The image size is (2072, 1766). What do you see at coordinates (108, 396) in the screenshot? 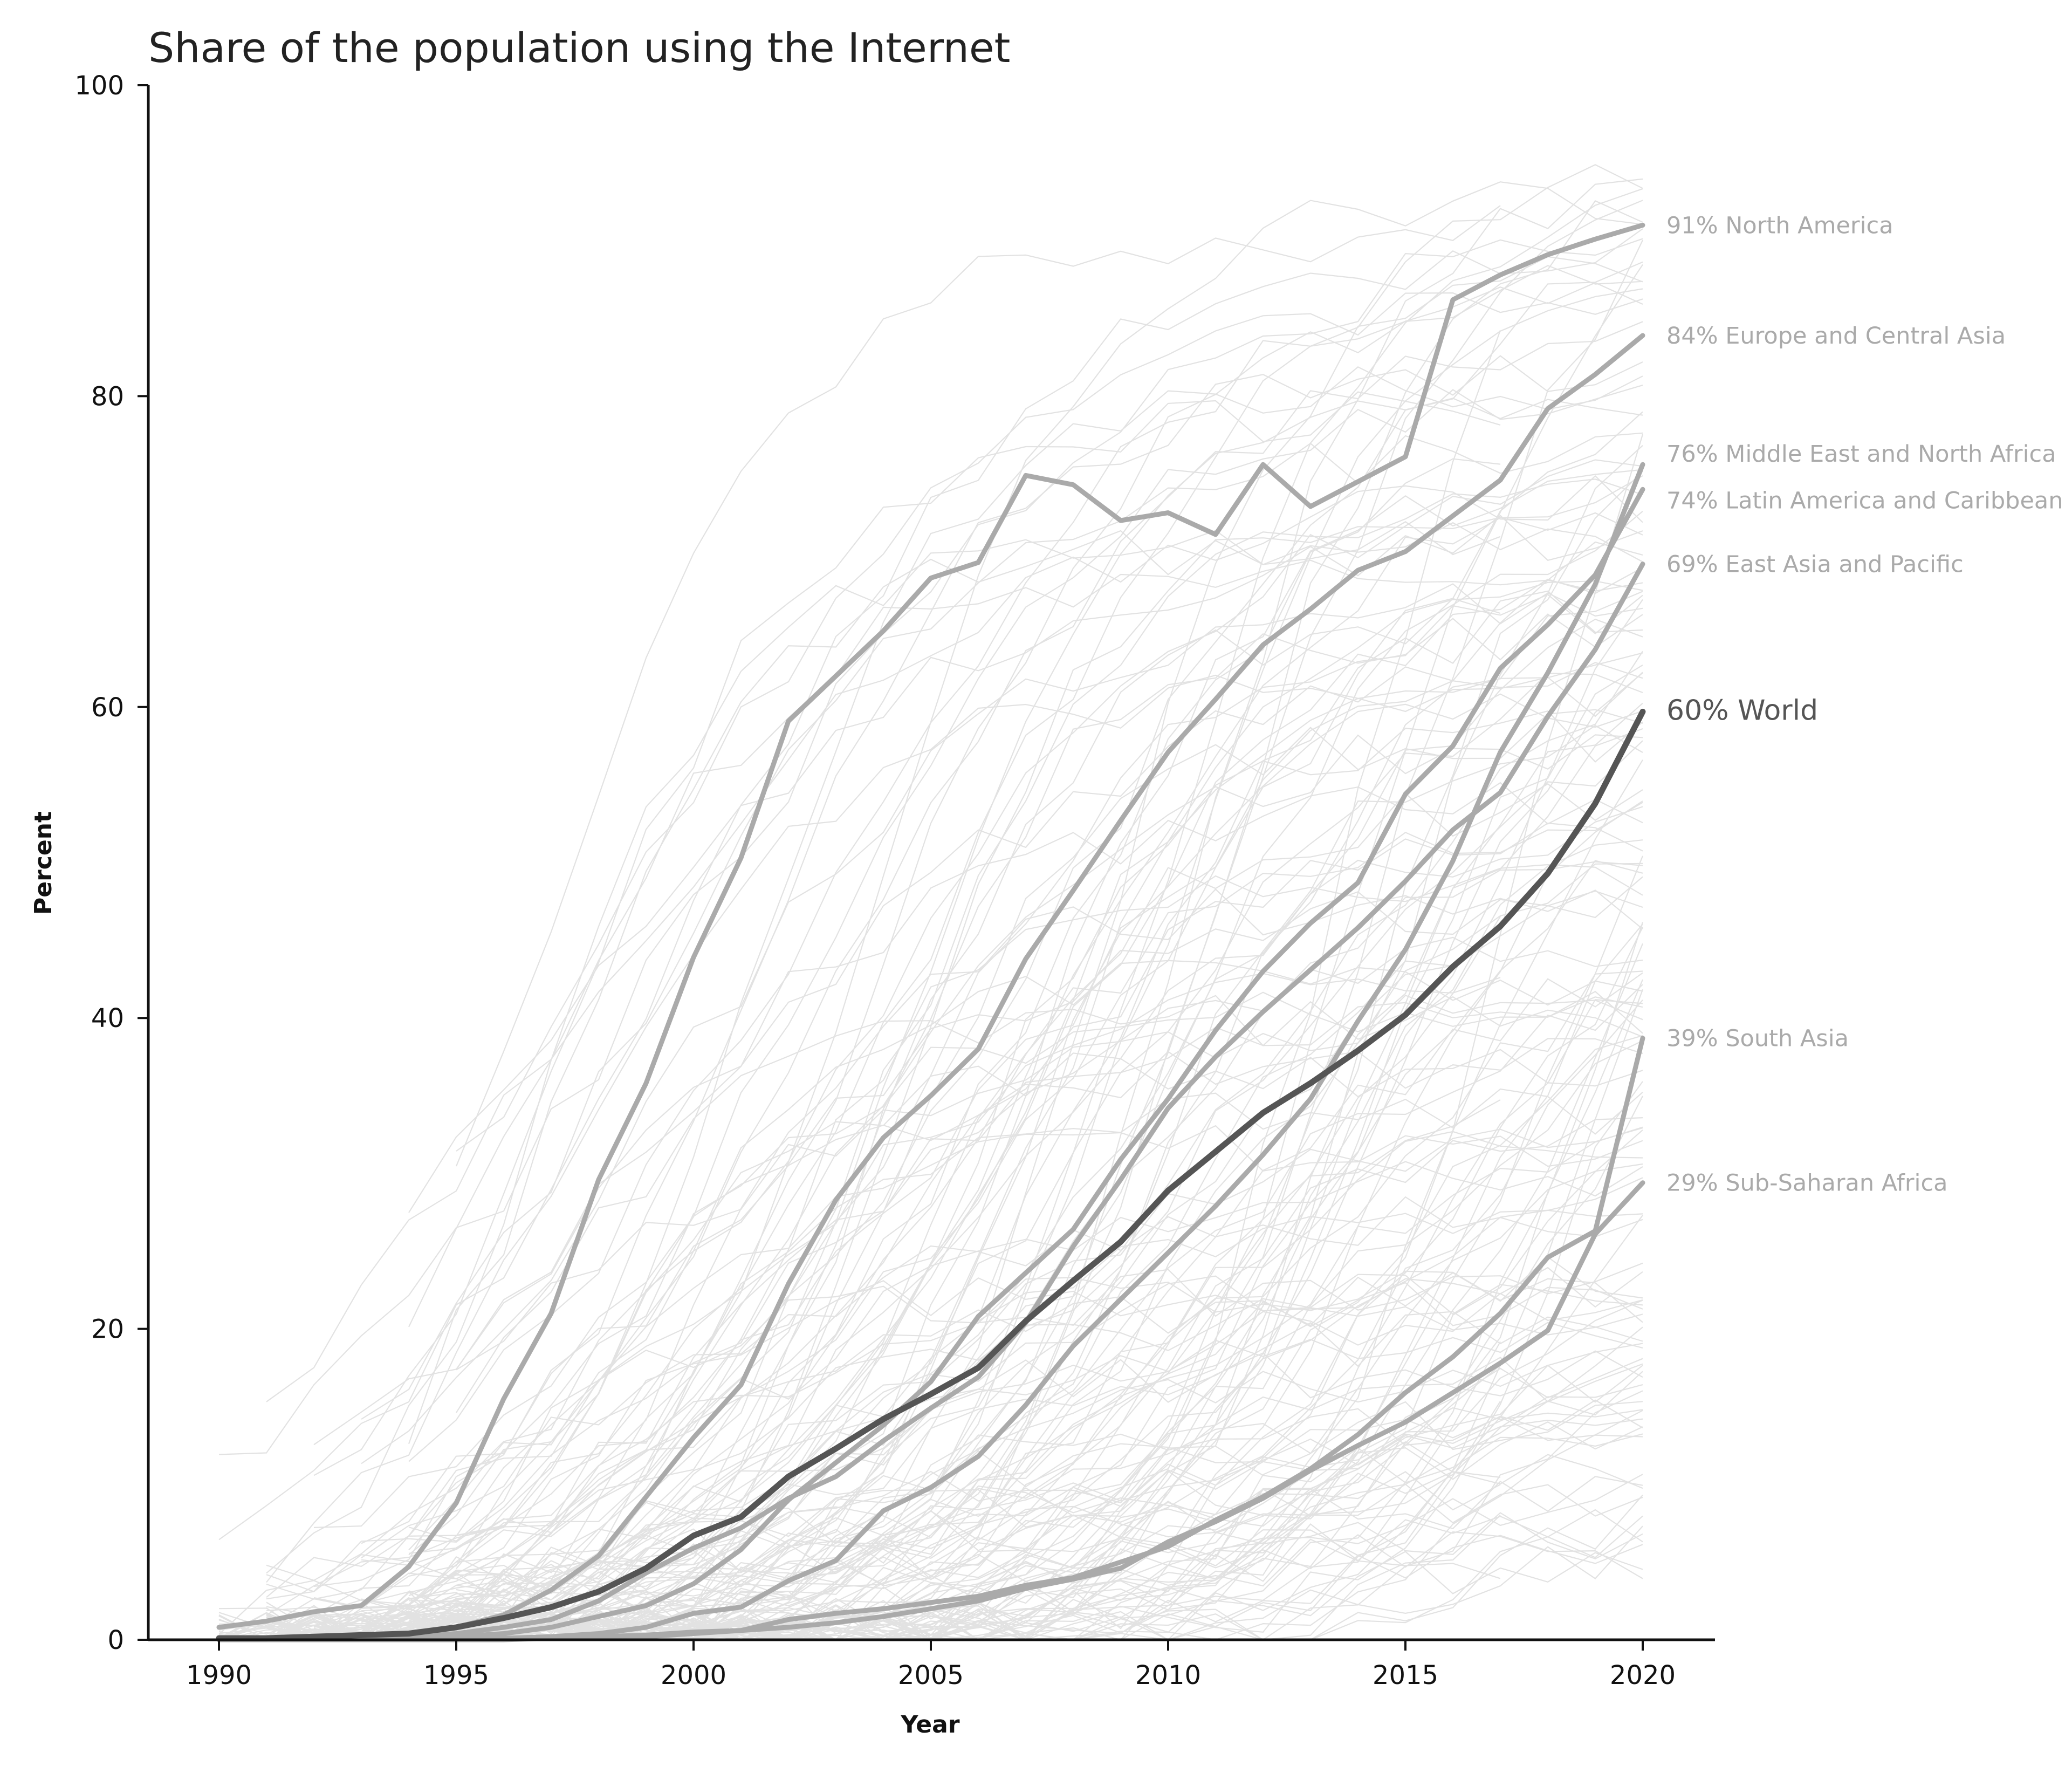
I see `y-tick-label: 80` at bounding box center [108, 396].